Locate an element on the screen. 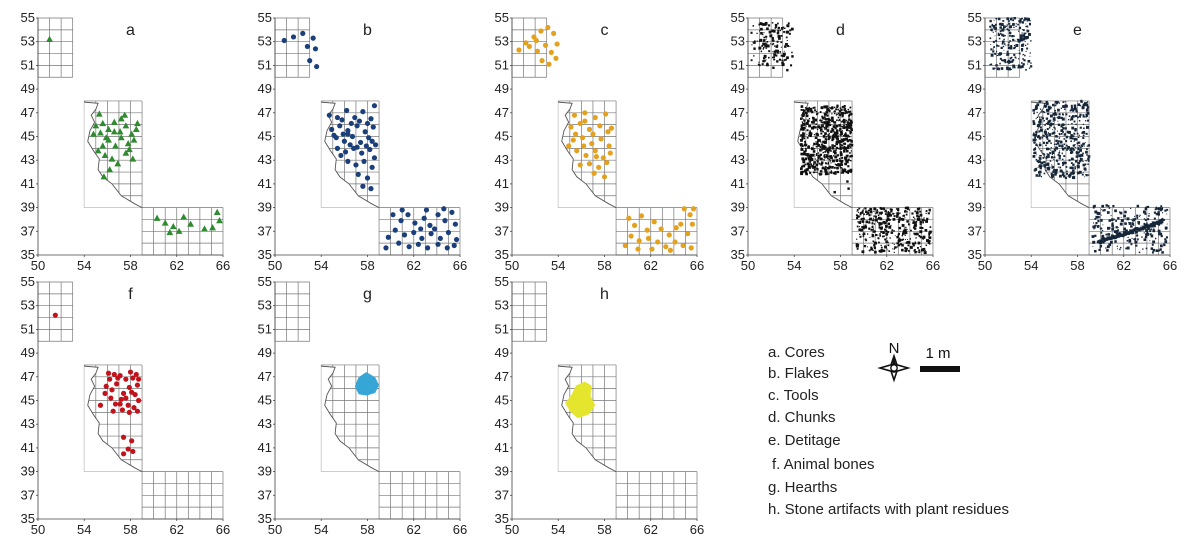 The image size is (1185, 546). x-tick-label: 66 is located at coordinates (223, 265).